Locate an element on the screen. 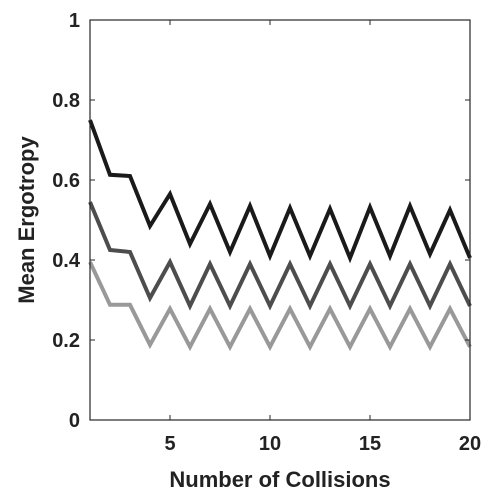  x-tick-label: 20 is located at coordinates (470, 444).